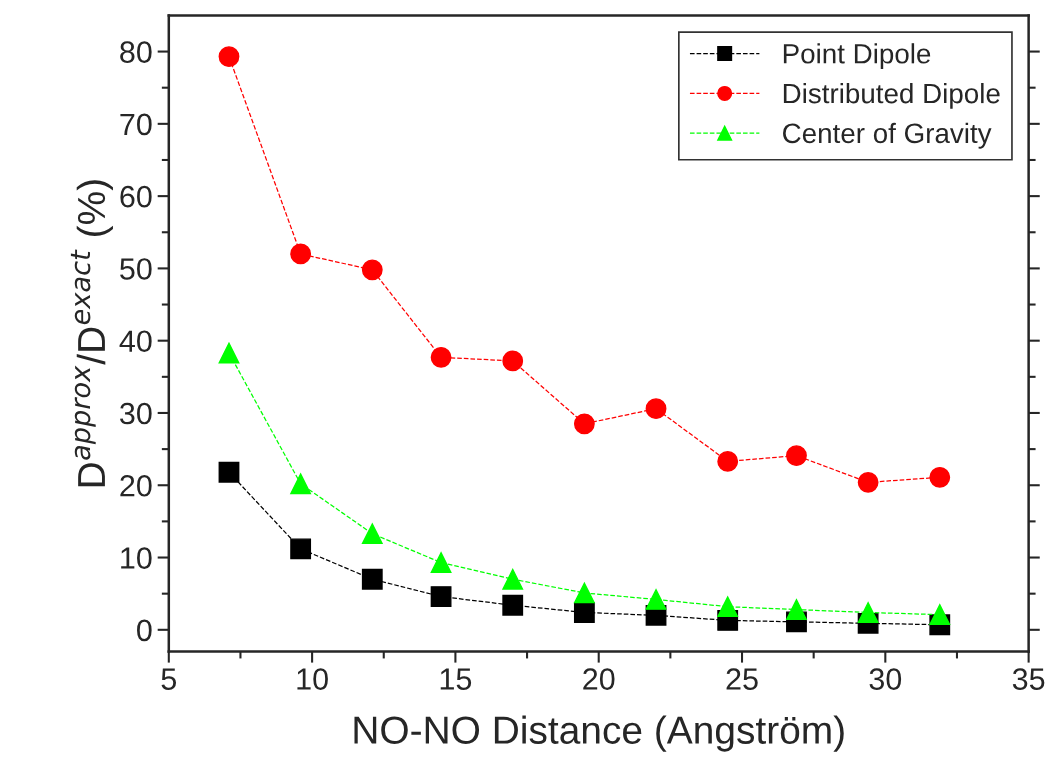 Image resolution: width=1055 pixels, height=771 pixels. Describe the element at coordinates (169, 679) in the screenshot. I see `x-tick-label: 5` at that location.